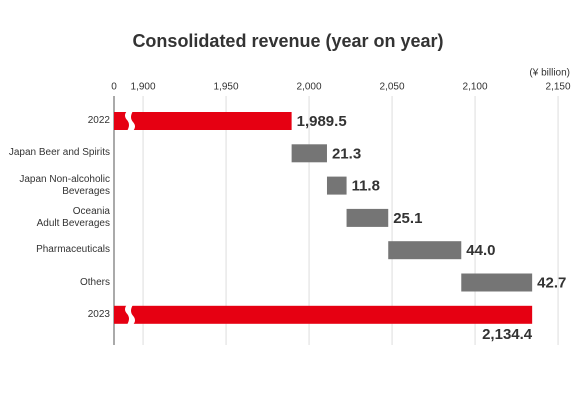 The image size is (576, 409). Describe the element at coordinates (507, 334) in the screenshot. I see `value-label: 2,134.4` at that location.